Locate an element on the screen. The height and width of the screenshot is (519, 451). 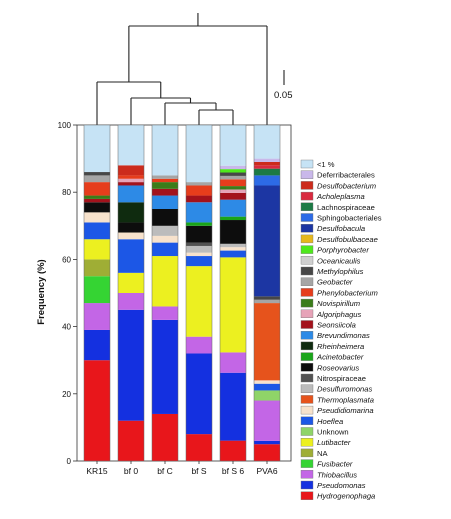
x-tick-label: bf C is located at coordinates (165, 471).